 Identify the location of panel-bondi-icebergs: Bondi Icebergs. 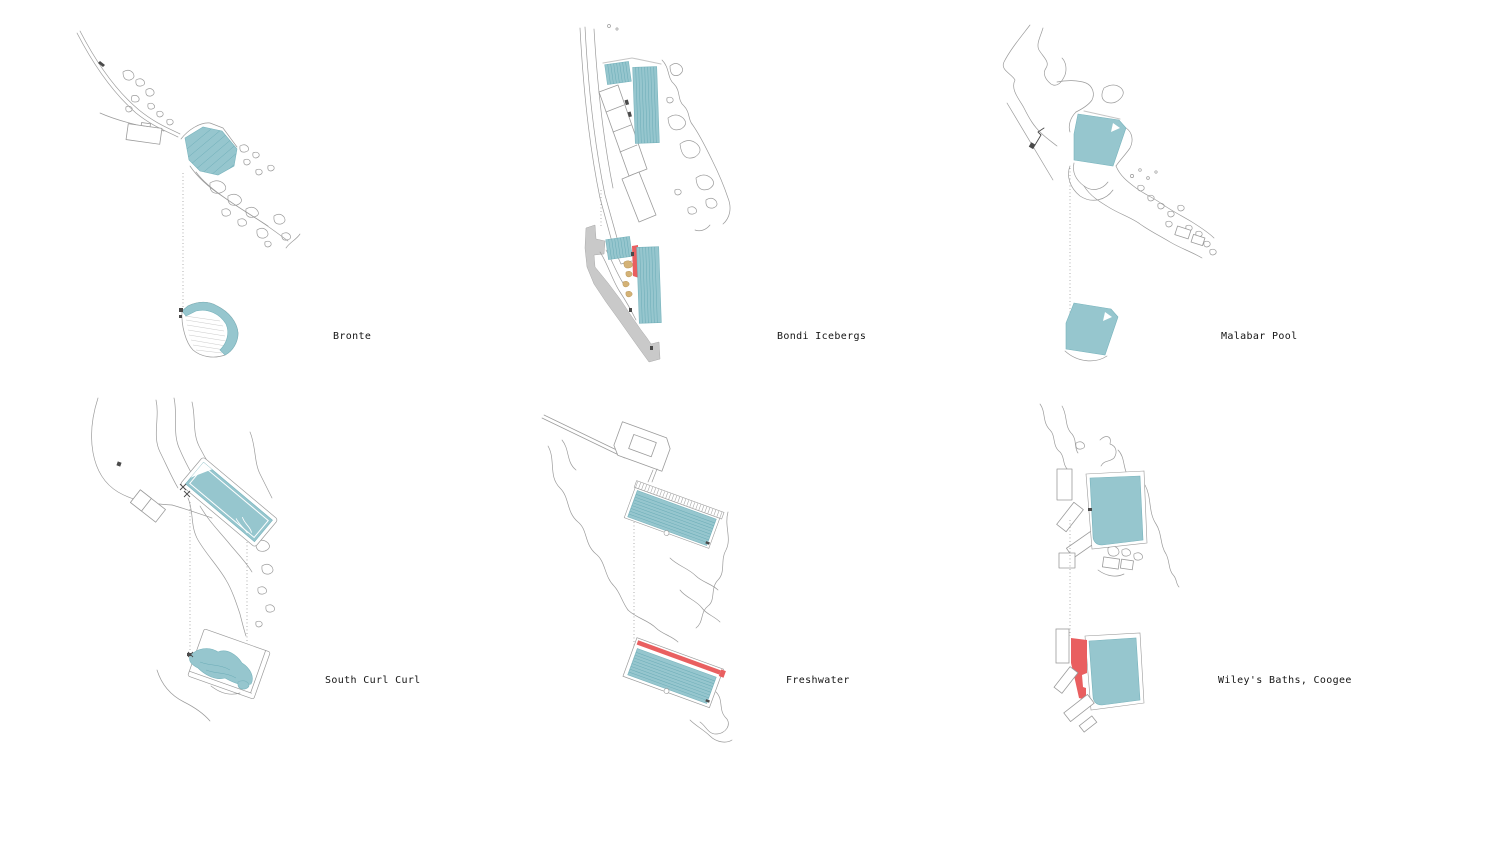
(750, 192).